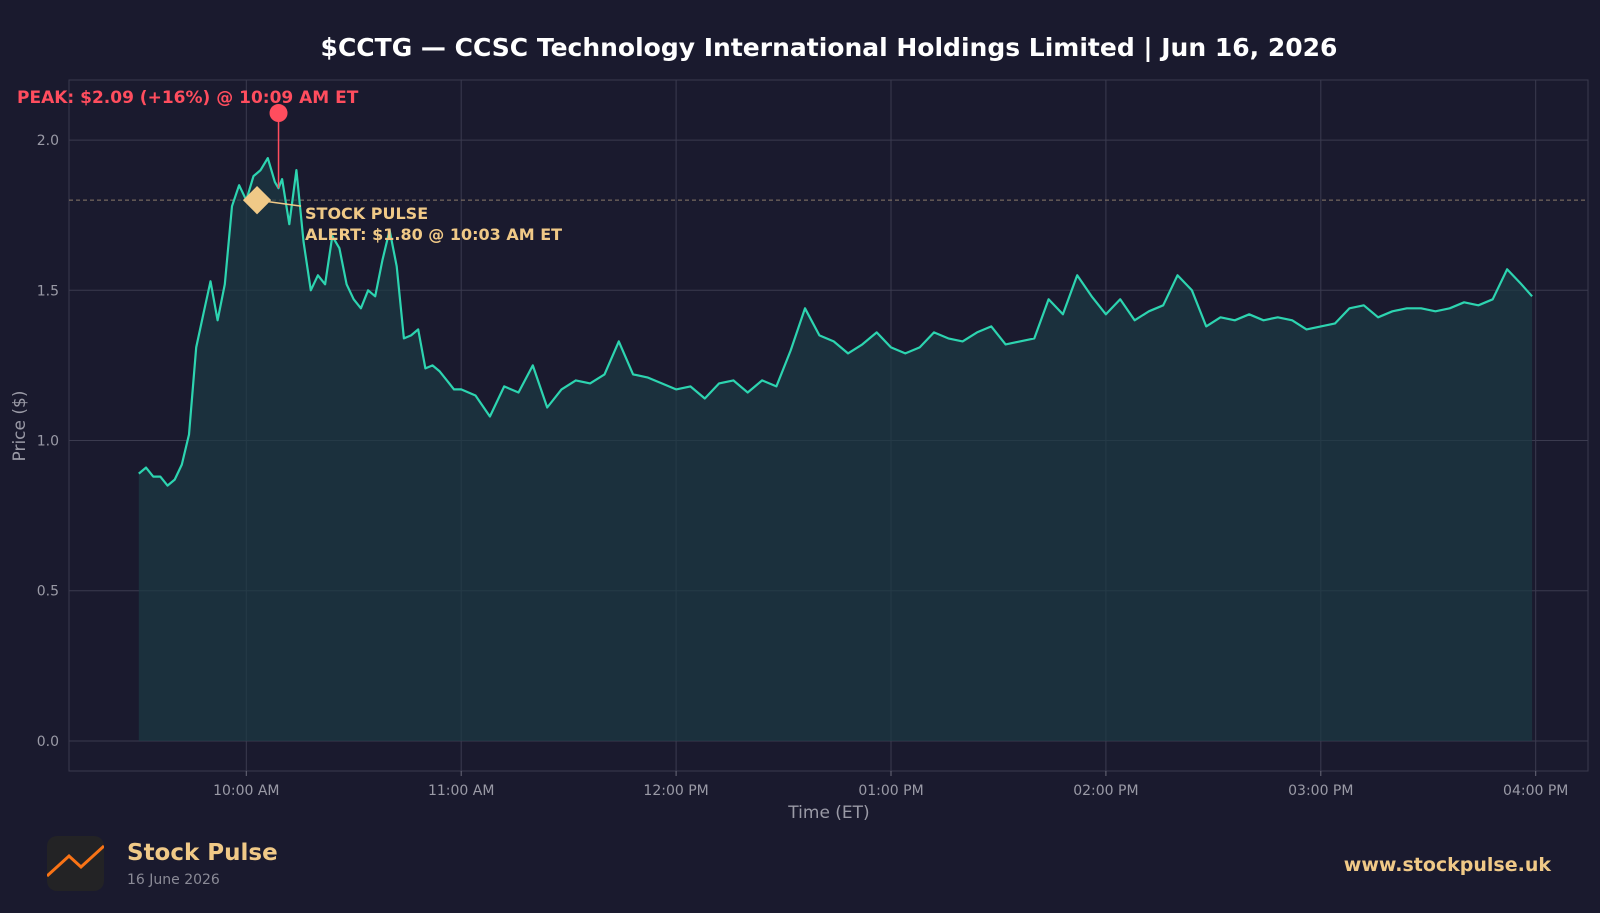  I want to click on stock-pulse-logo, so click(75, 863).